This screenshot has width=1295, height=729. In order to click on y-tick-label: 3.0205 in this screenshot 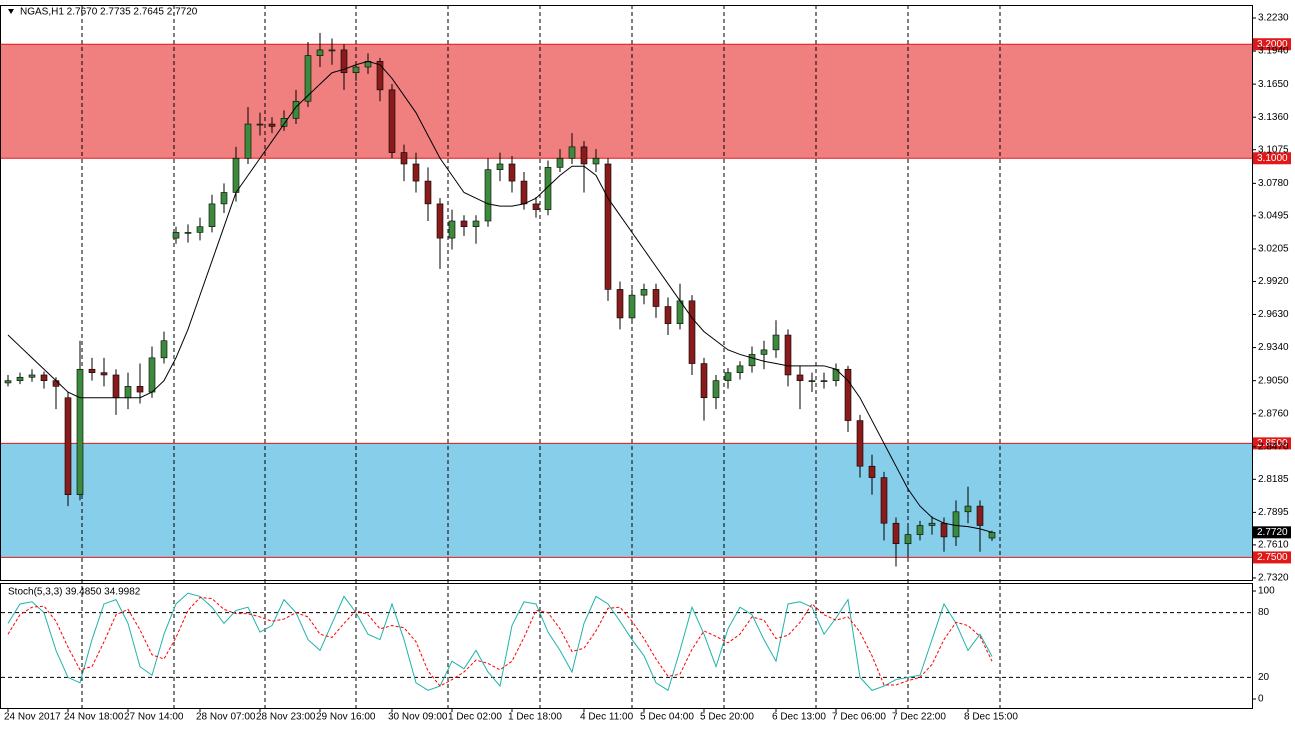, I will do `click(1273, 249)`.